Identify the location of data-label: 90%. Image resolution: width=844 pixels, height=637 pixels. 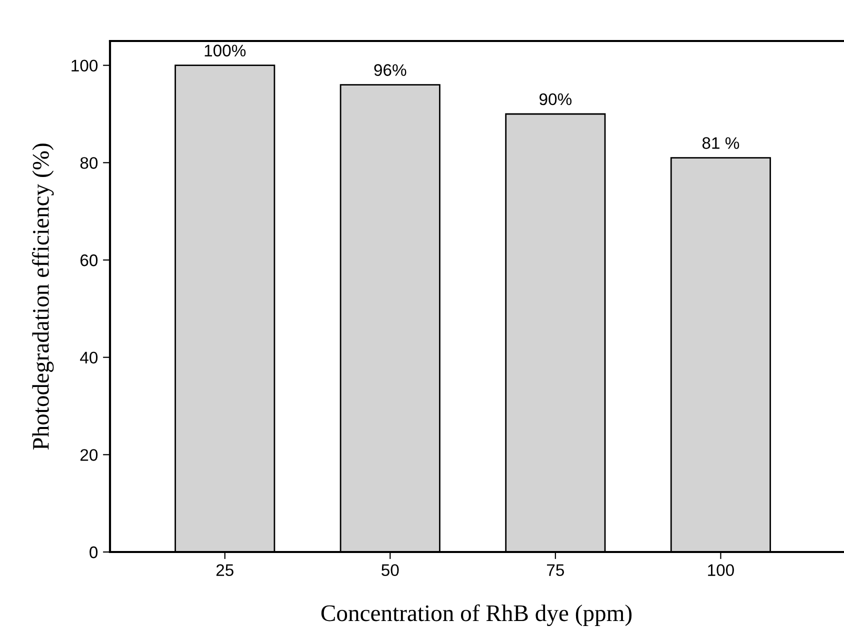
(556, 99).